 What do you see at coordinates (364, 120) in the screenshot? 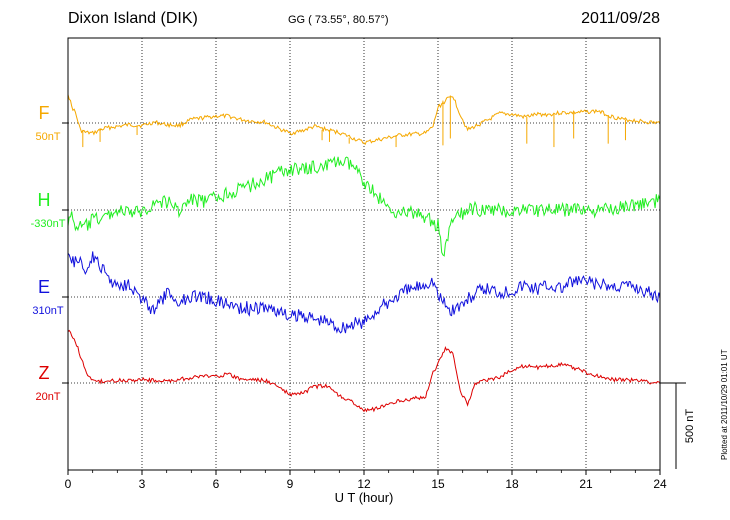
I see `series-line-f` at bounding box center [364, 120].